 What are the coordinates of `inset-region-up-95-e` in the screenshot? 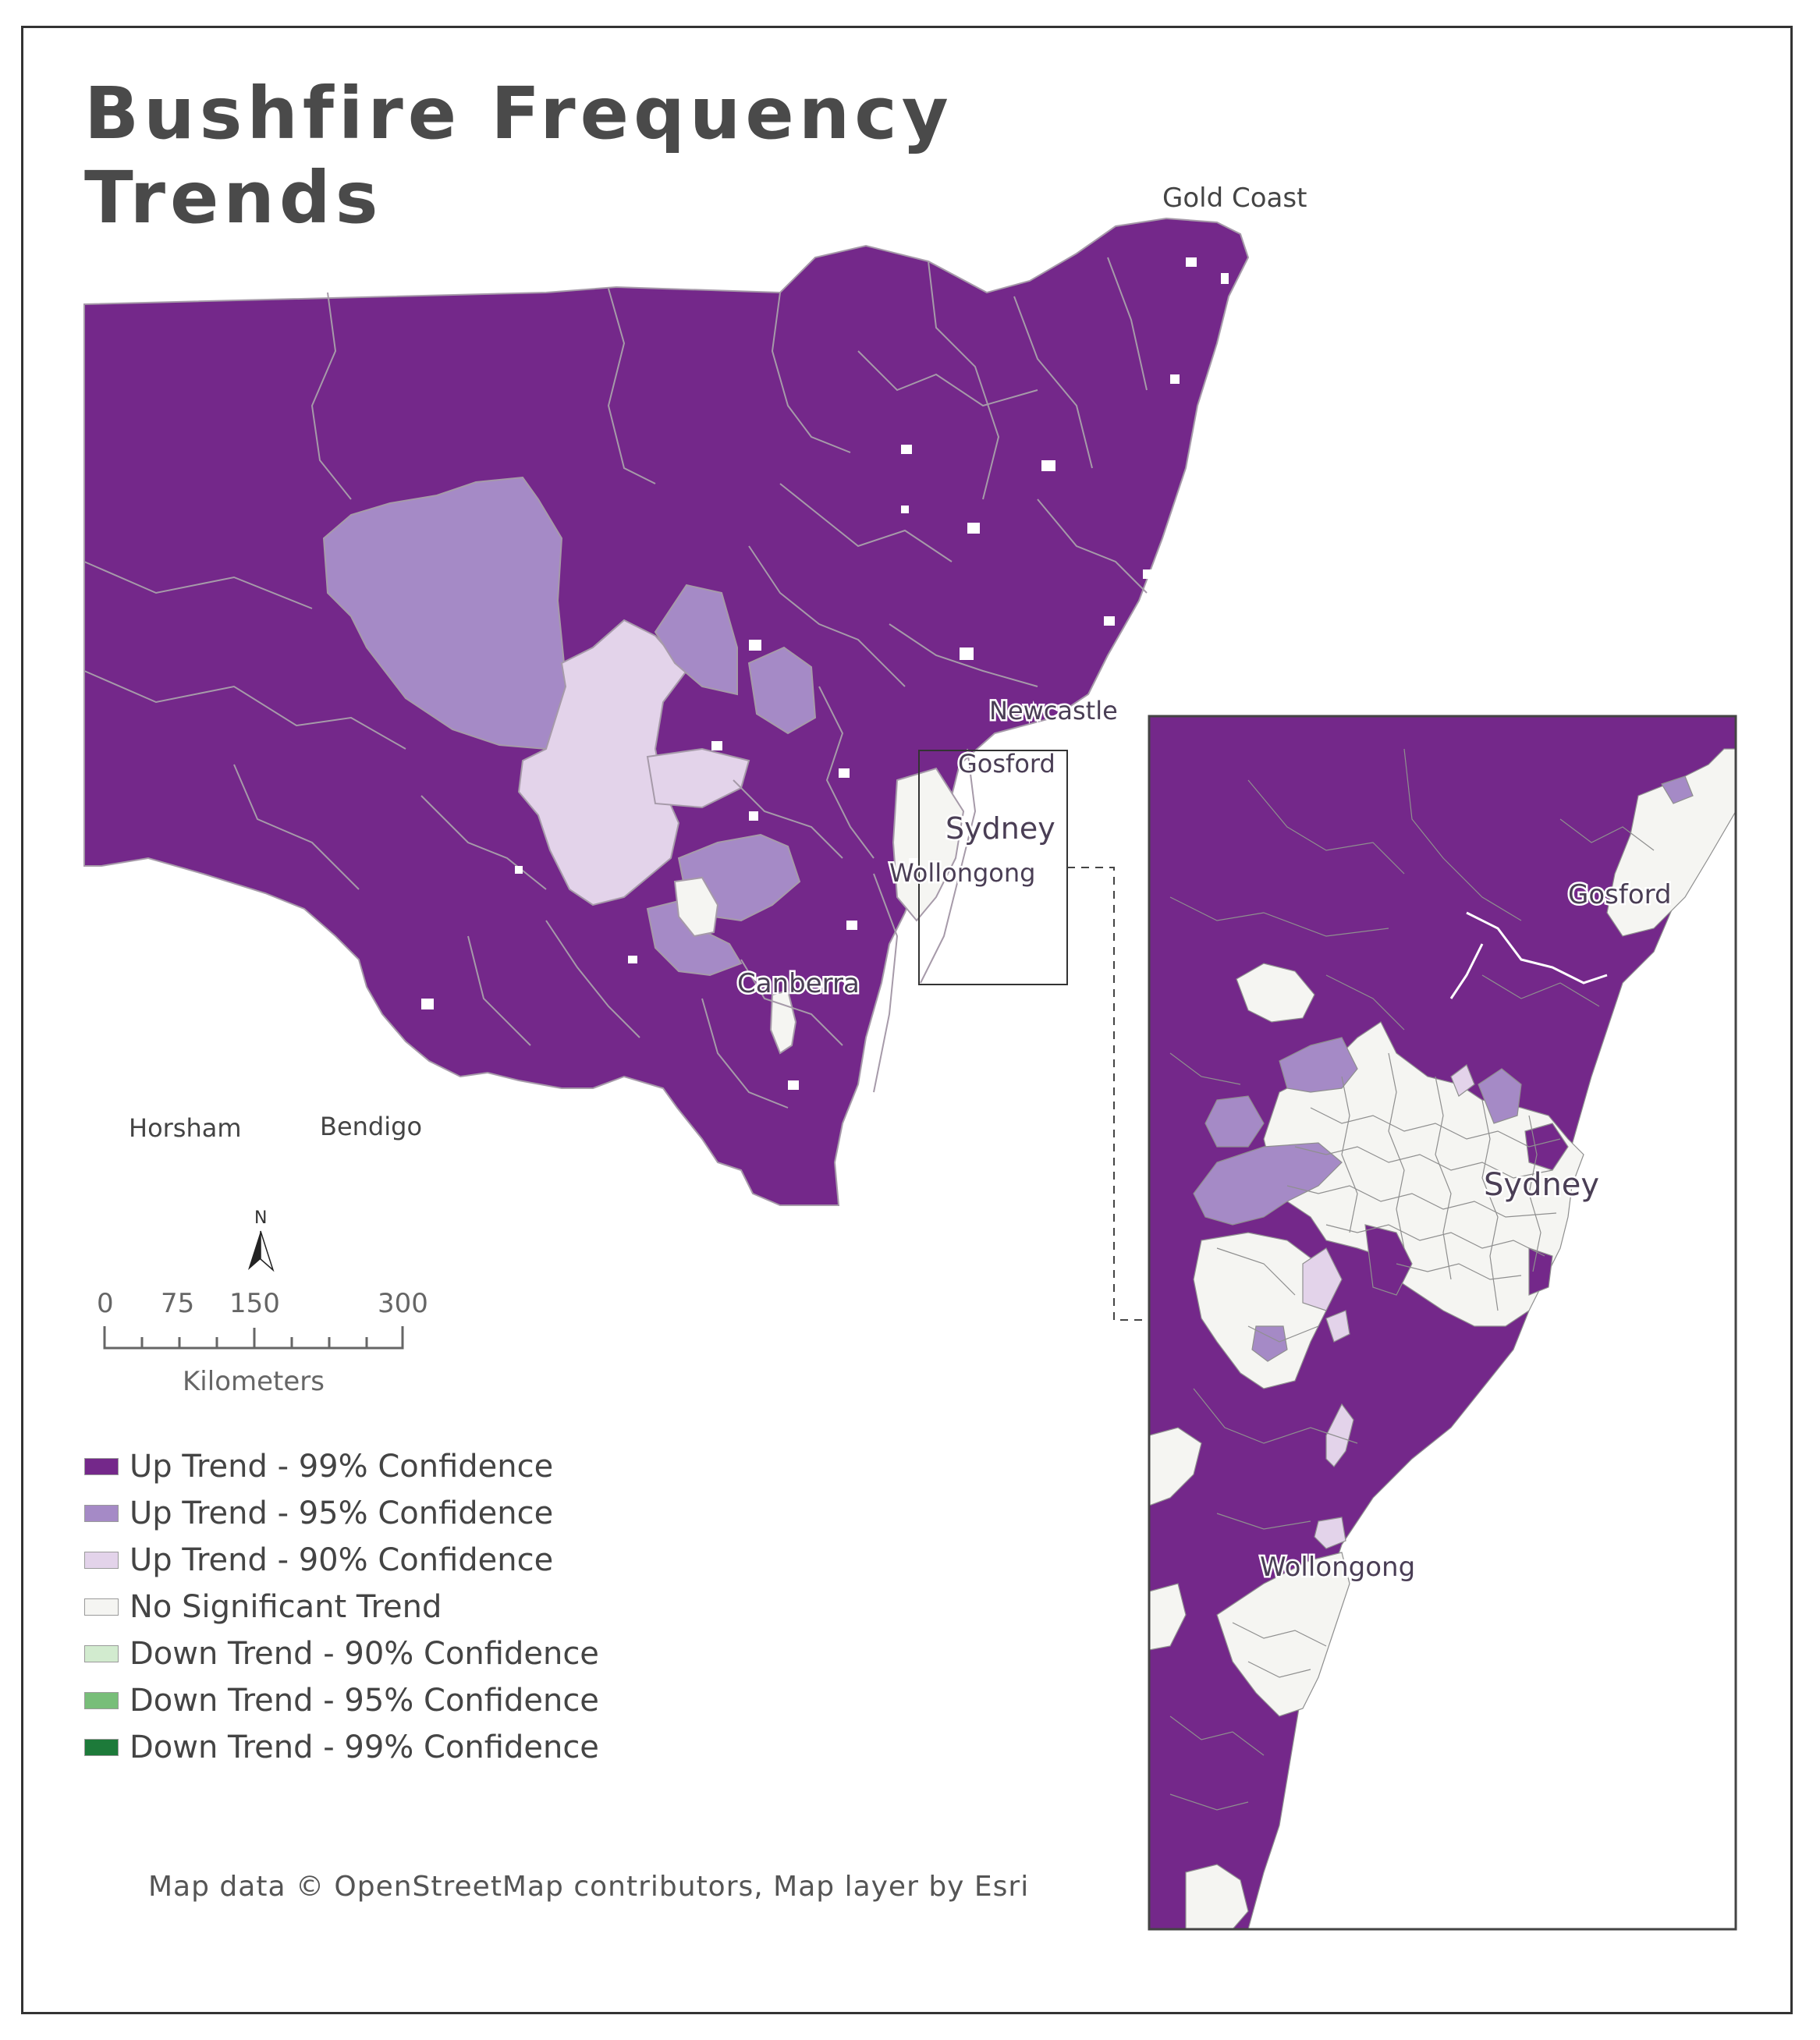 It's located at (1269, 1343).